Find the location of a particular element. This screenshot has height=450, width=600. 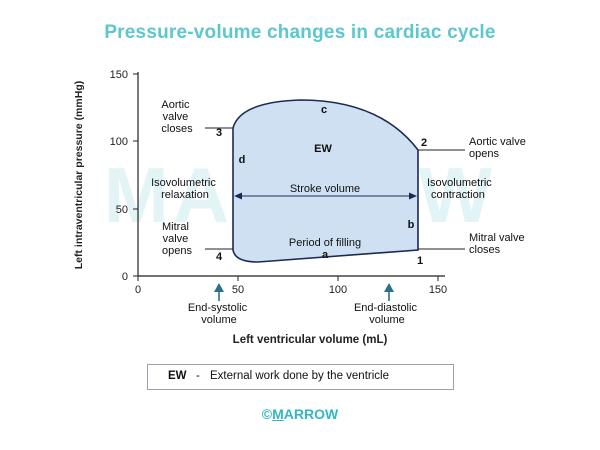

arrowhead-left is located at coordinates (238, 196).